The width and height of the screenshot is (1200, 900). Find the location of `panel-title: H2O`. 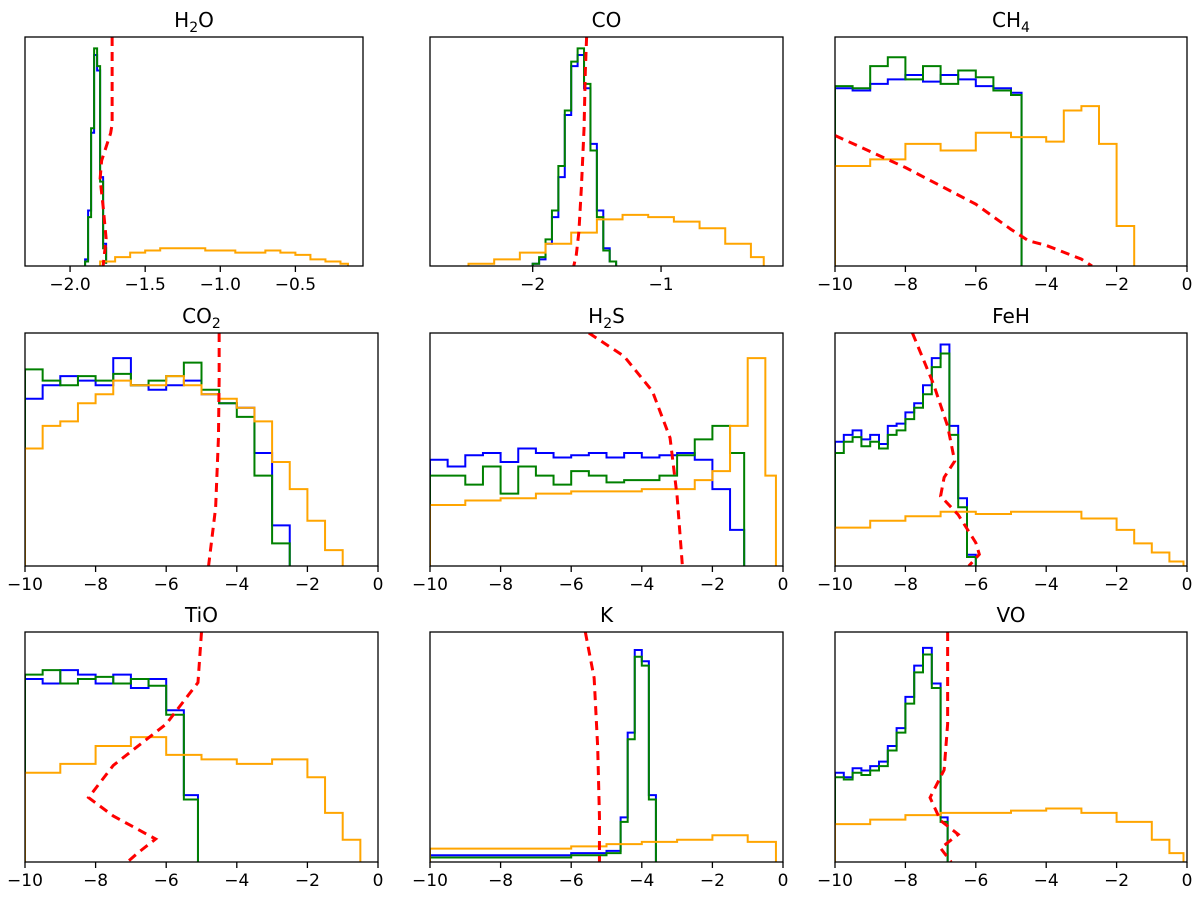

panel-title: H2O is located at coordinates (194, 22).